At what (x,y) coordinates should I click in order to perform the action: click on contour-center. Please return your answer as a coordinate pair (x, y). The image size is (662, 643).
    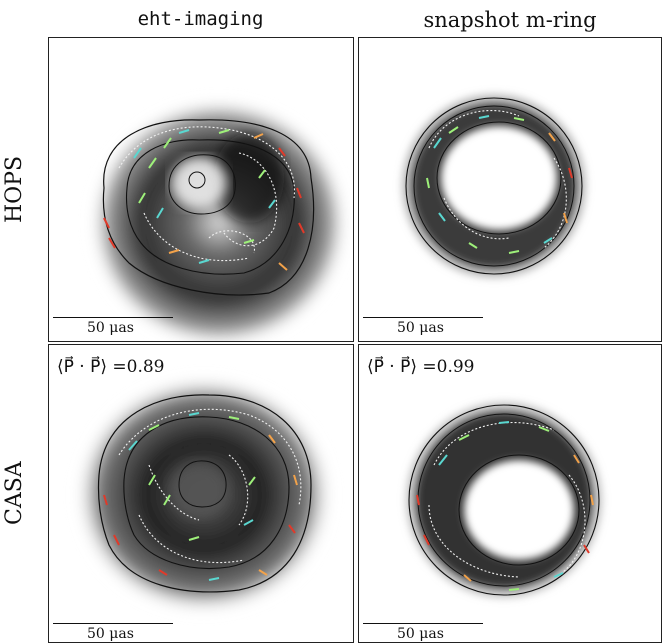
    Looking at the image, I should click on (197, 180).